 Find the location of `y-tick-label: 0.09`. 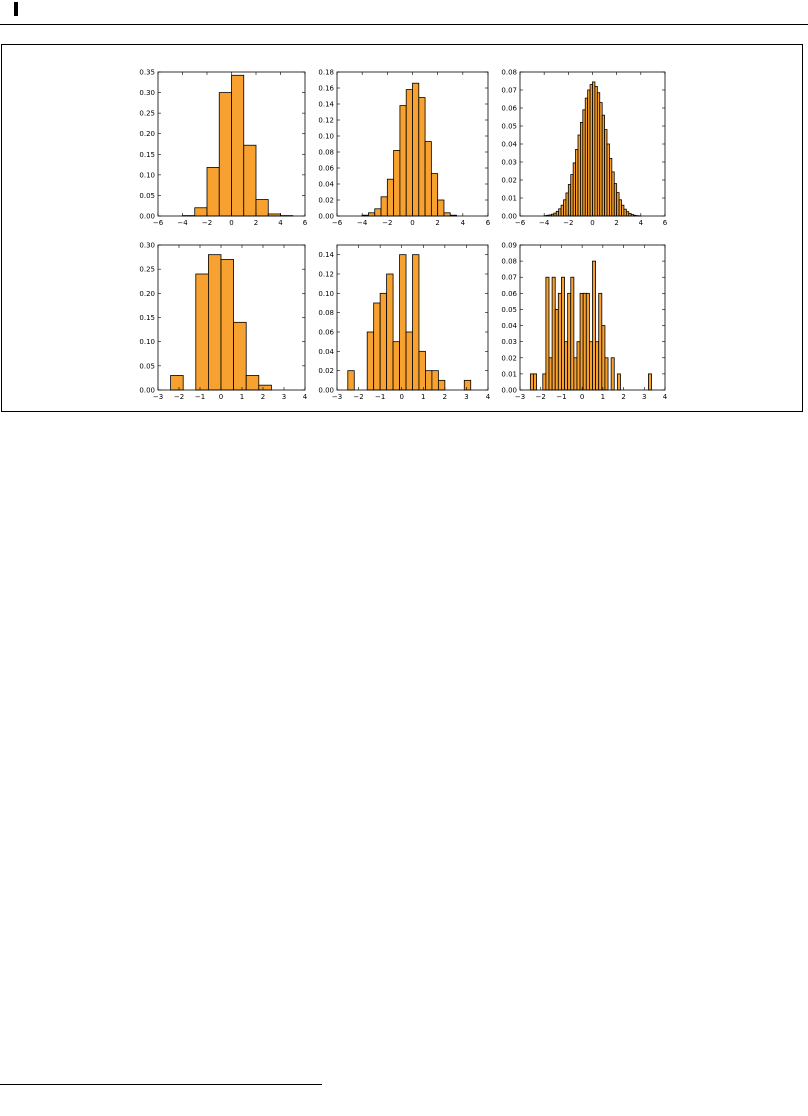

y-tick-label: 0.09 is located at coordinates (509, 246).